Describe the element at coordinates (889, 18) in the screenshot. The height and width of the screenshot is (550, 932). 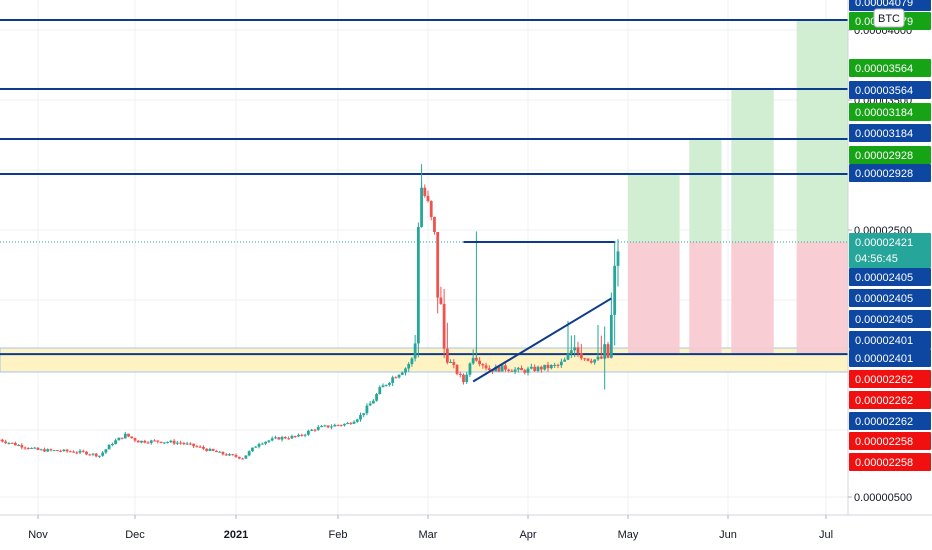
I see `symbol-badge: BTC` at that location.